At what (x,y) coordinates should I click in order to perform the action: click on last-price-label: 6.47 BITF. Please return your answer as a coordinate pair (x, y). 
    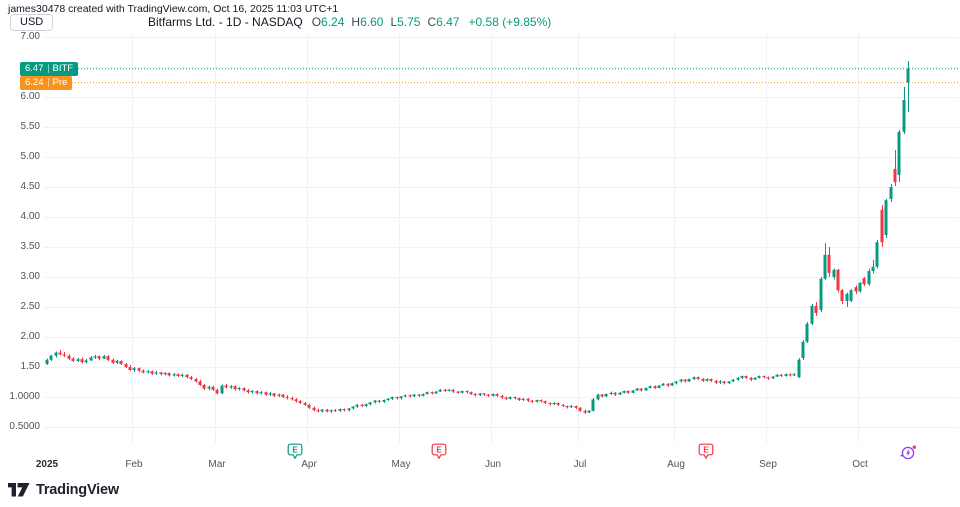
    Looking at the image, I should click on (49, 68).